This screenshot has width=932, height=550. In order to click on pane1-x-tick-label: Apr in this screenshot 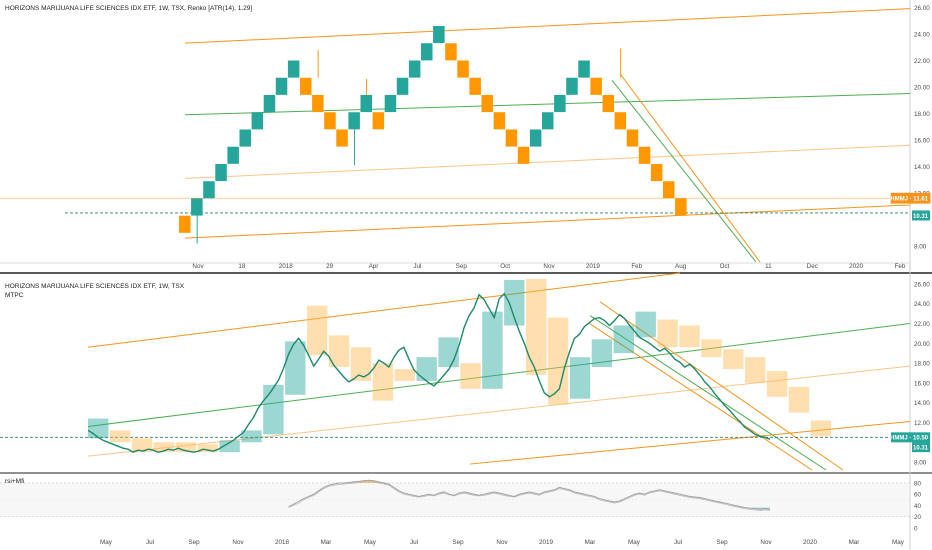, I will do `click(374, 266)`.